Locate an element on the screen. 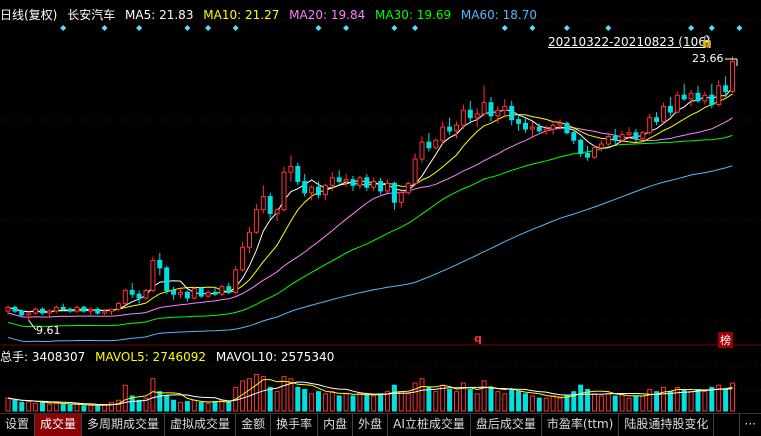 The image size is (761, 436). mavol5-line is located at coordinates (370, 392).